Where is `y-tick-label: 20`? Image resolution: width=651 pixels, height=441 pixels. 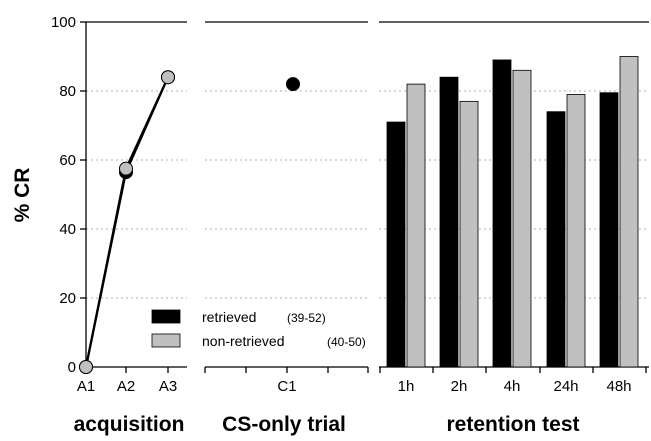
y-tick-label: 20 is located at coordinates (67, 298).